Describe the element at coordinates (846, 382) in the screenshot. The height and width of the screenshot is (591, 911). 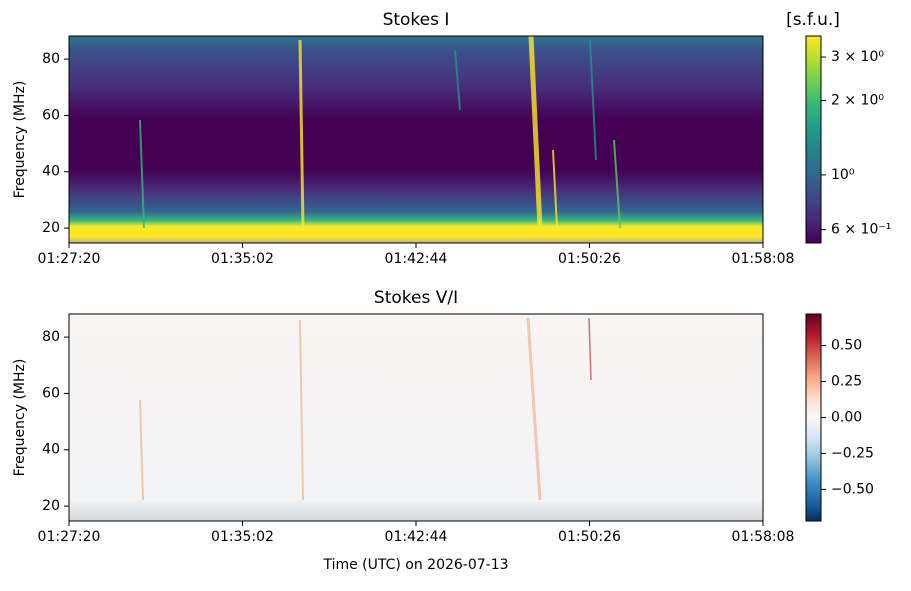
I see `colorbar-tick-label: 0.25` at that location.